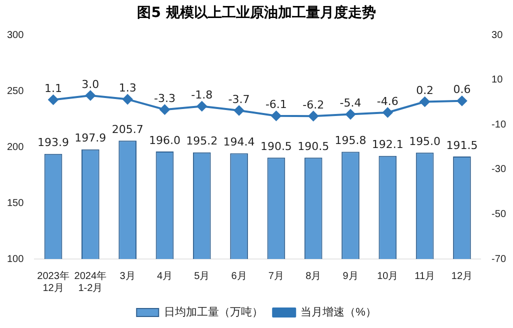  Describe the element at coordinates (15, 147) in the screenshot. I see `y-tick-label: 200` at that location.